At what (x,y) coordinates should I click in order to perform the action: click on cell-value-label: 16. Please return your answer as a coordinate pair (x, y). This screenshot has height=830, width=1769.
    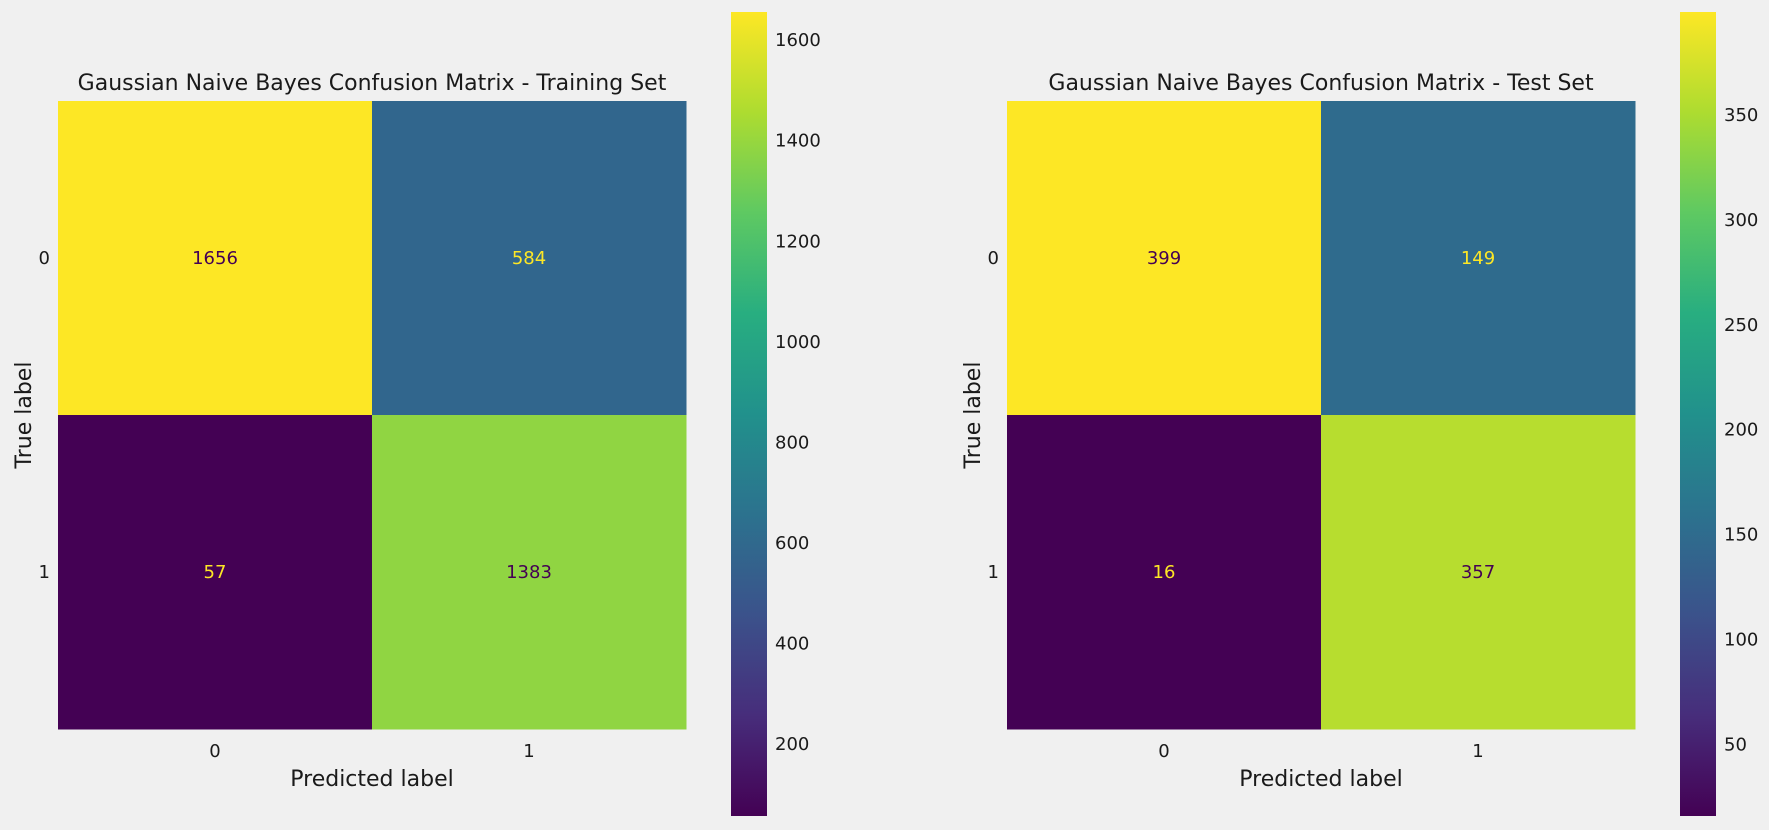
    Looking at the image, I should click on (1164, 572).